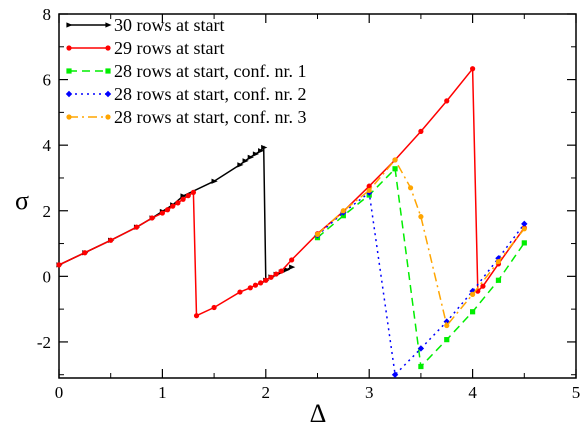 This screenshot has height=426, width=587. What do you see at coordinates (162, 392) in the screenshot?
I see `x-tick-label: 1` at bounding box center [162, 392].